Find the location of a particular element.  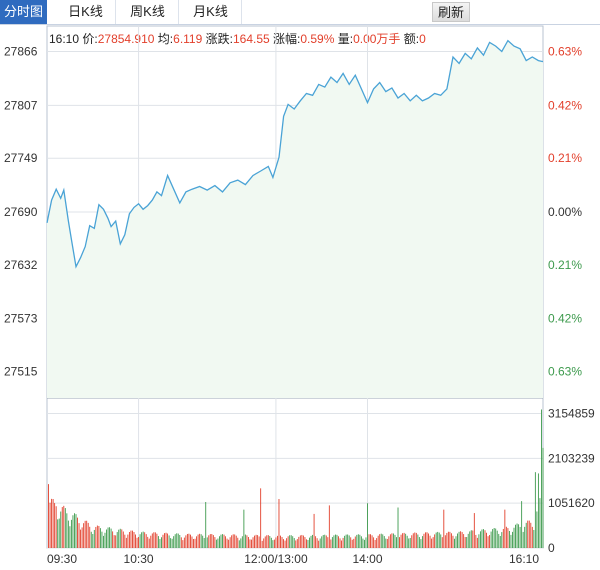

tab-intraday: 分时图 is located at coordinates (23, 12).